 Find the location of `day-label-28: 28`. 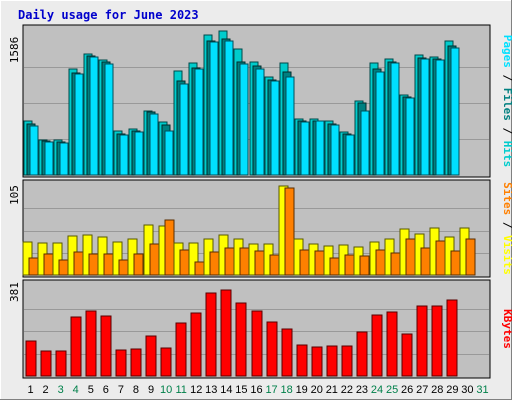

day-label-28: 28 is located at coordinates (437, 390).